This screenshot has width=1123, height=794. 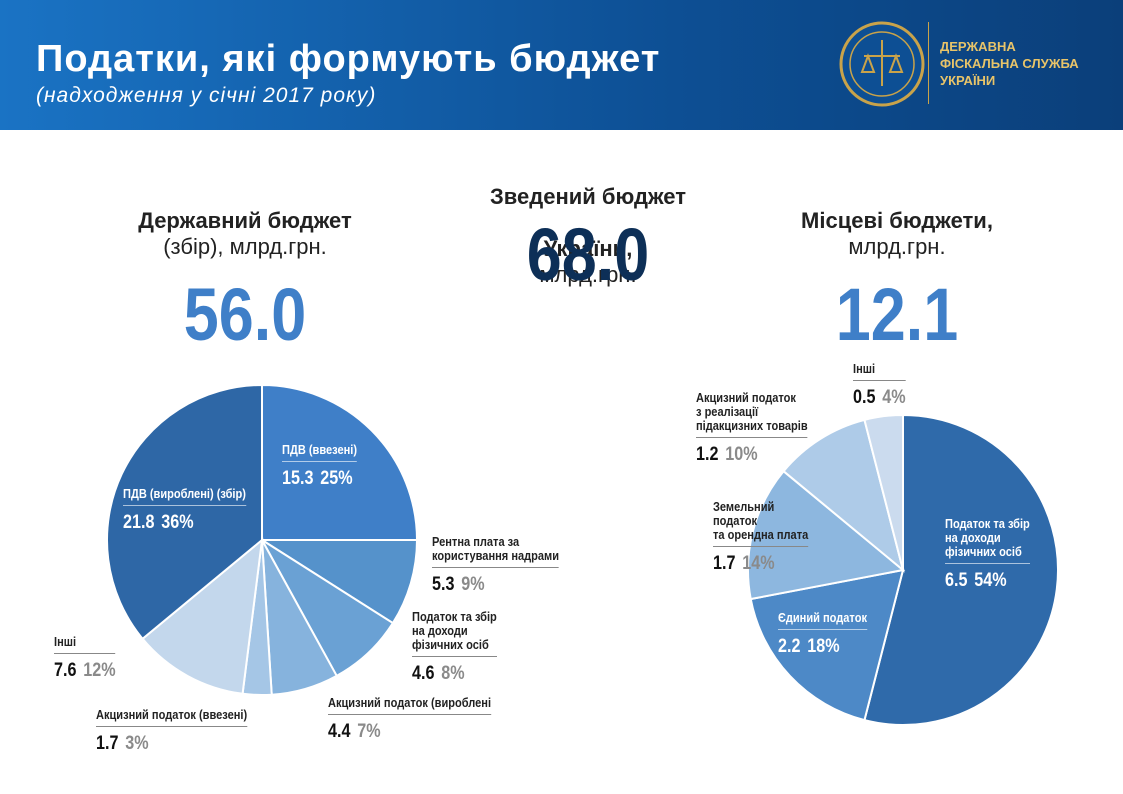 I want to click on percent-label: 54%, so click(x=990, y=580).